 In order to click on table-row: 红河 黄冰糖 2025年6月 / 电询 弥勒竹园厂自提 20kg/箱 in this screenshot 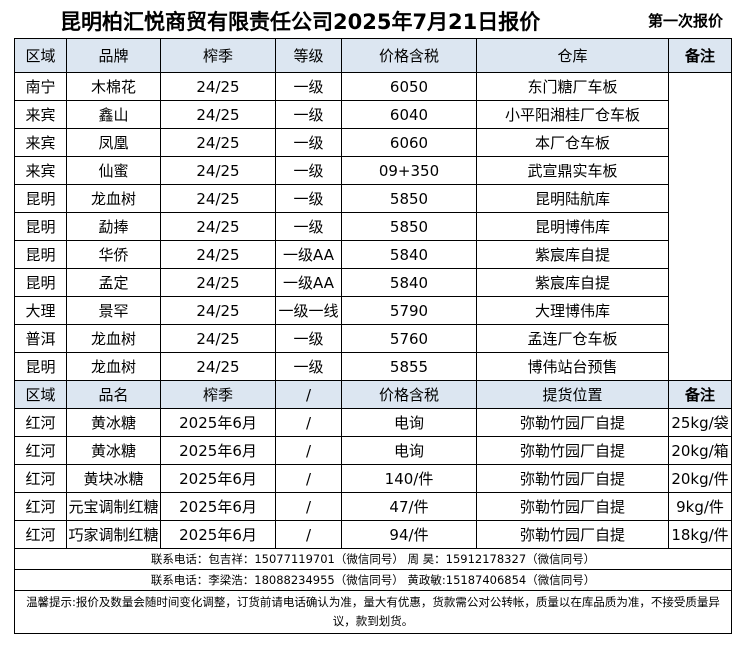, I will do `click(373, 450)`.